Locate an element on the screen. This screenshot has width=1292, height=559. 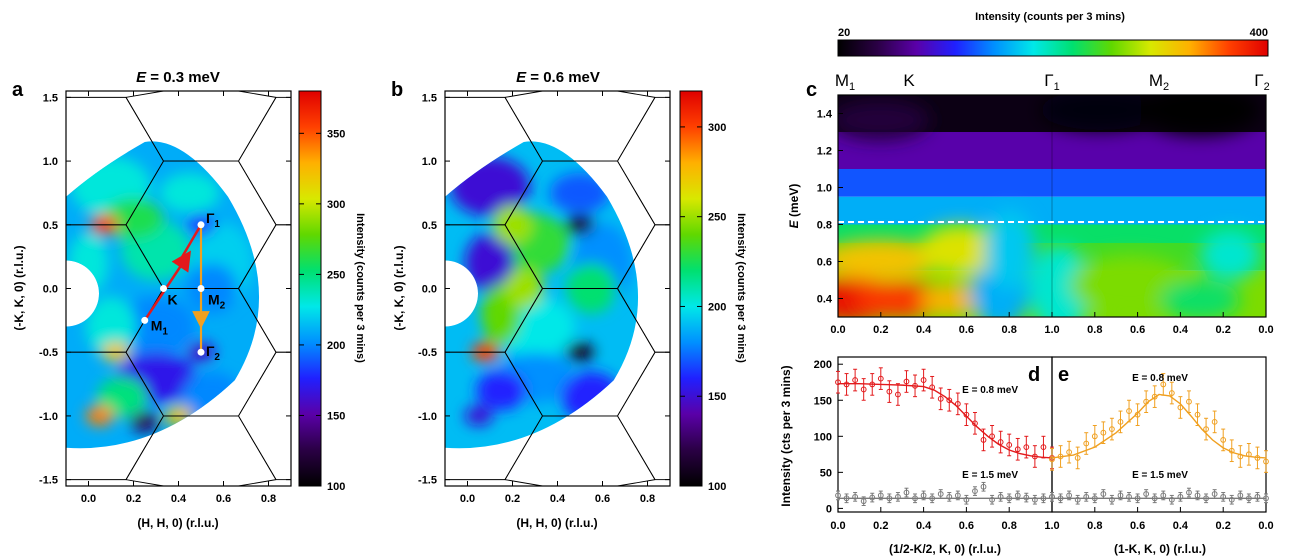
label-gamma1: Γ1 is located at coordinates (213, 220).